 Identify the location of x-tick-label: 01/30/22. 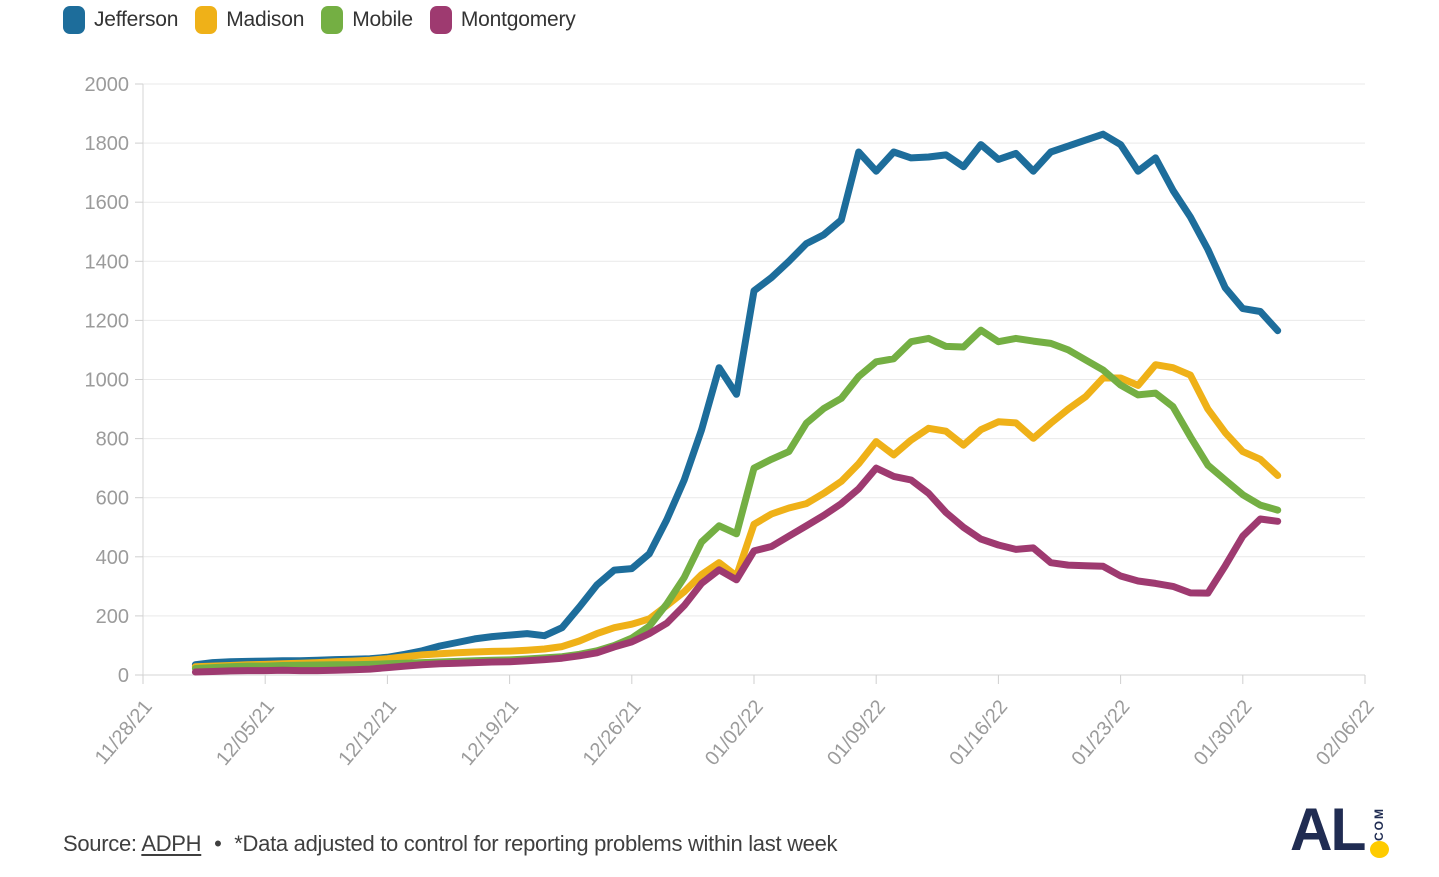
(1223, 733).